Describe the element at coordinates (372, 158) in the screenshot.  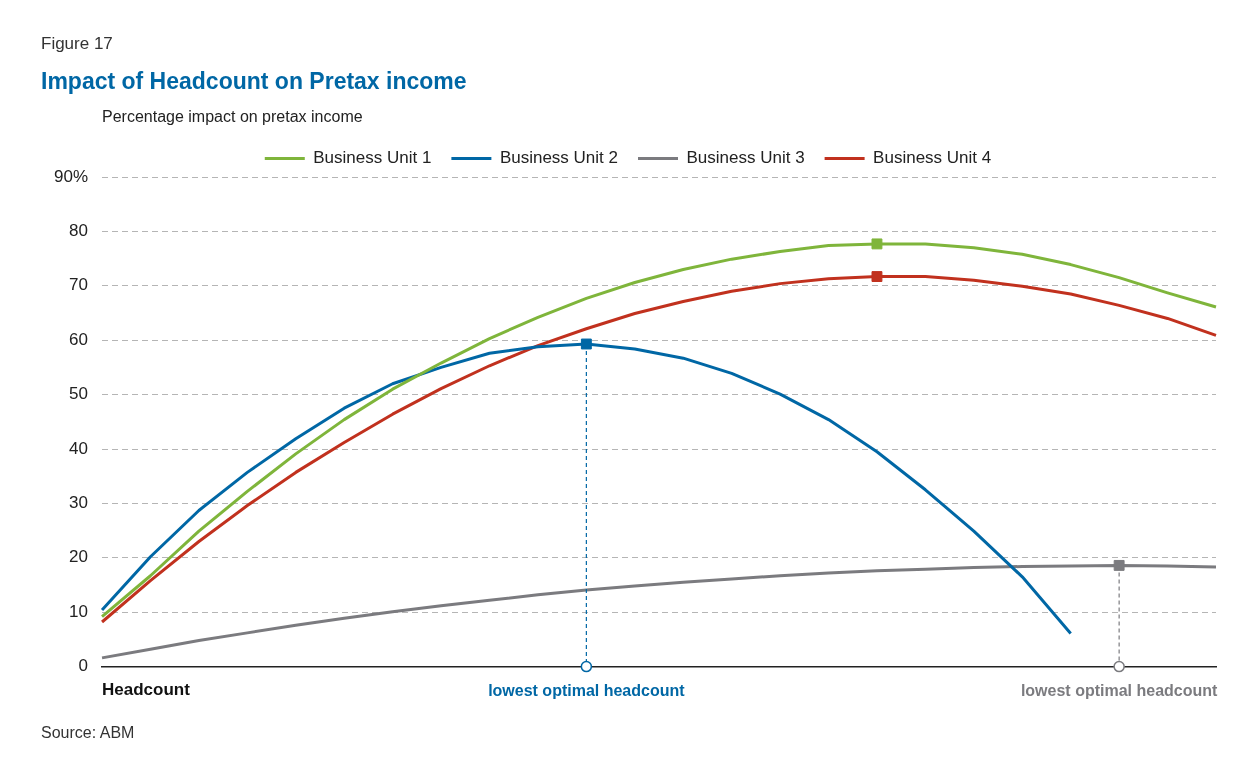
I see `legend-label: Business Unit 1` at that location.